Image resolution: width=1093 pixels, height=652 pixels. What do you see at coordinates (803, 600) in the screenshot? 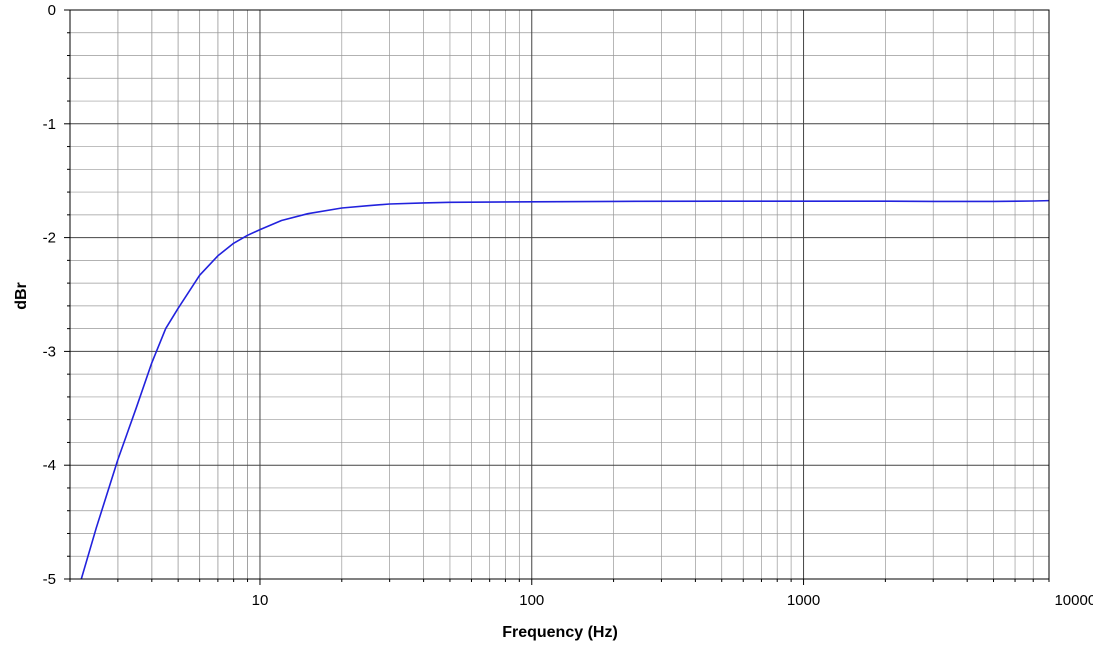
I see `x-tick-label: 1000` at bounding box center [803, 600].